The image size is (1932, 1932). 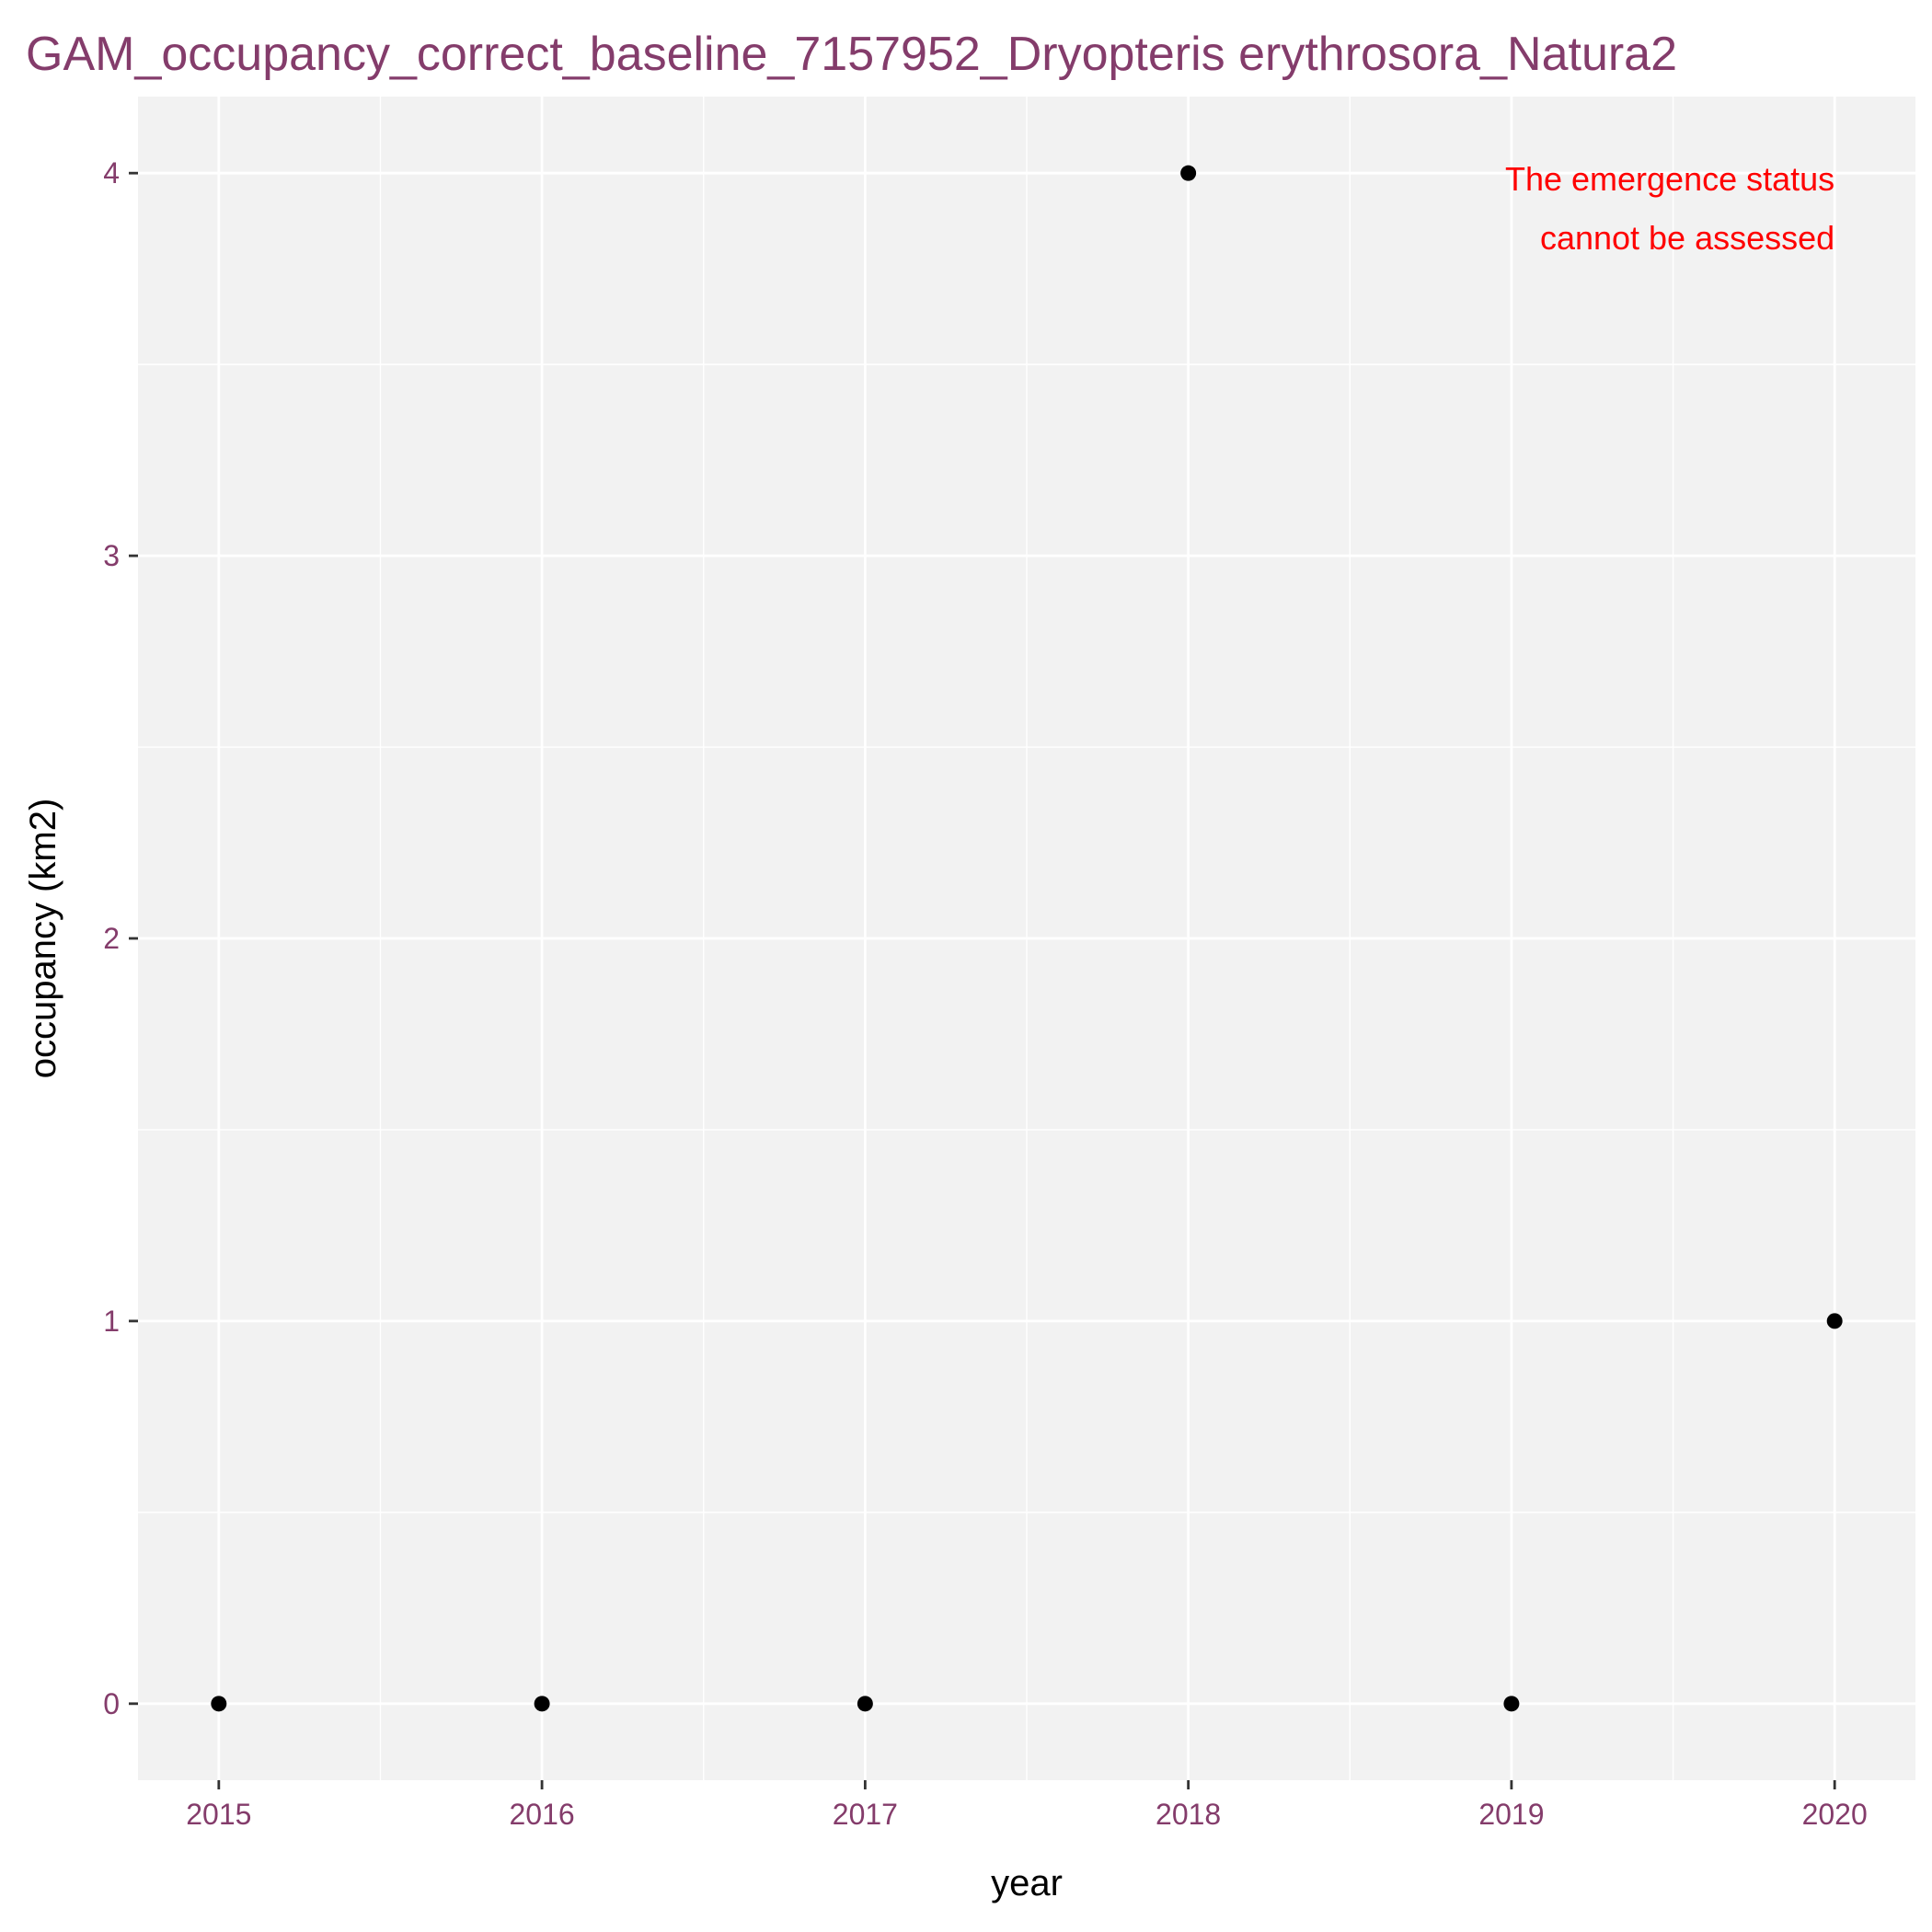 I want to click on y-tick-label: 1, so click(x=111, y=1321).